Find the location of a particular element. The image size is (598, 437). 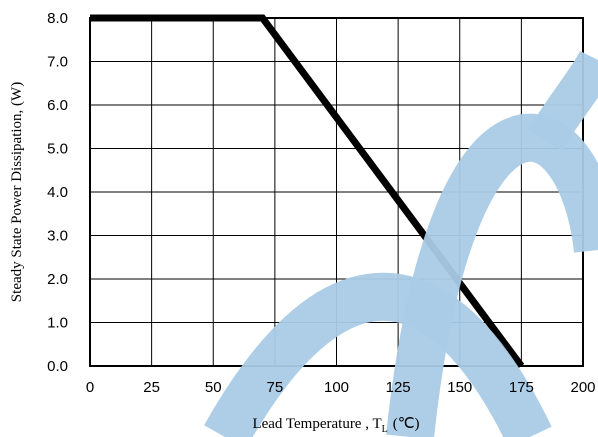

y-tick-label: 7.0 is located at coordinates (57, 62).